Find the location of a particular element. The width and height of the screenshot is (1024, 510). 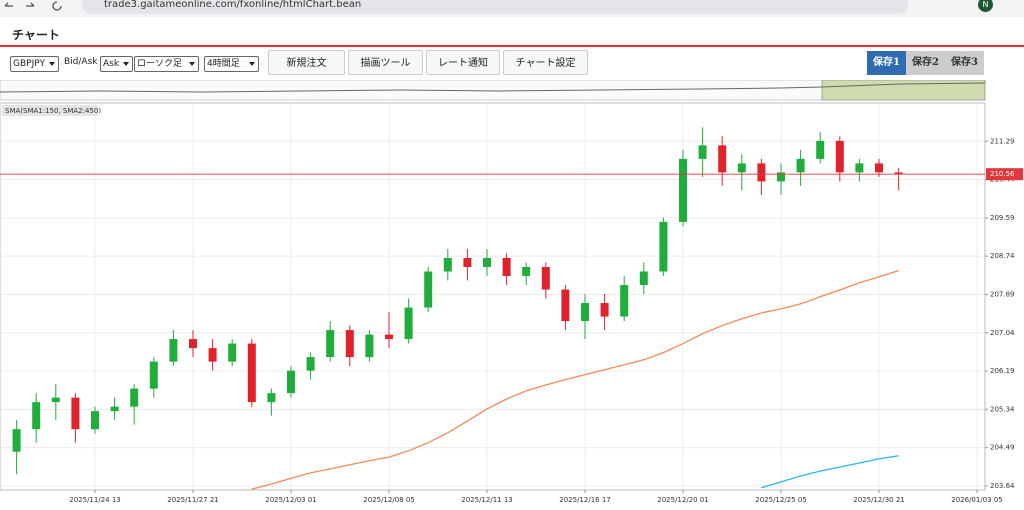

x-tick-label: 2025/12/30 21 is located at coordinates (878, 500).